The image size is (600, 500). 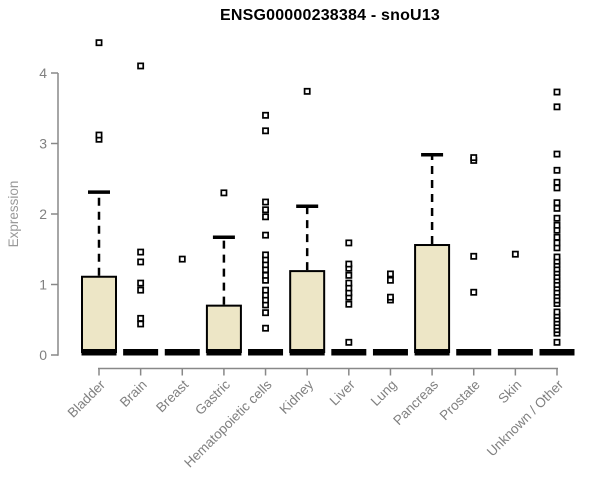 What do you see at coordinates (223, 272) in the screenshot?
I see `box-group-gastric` at bounding box center [223, 272].